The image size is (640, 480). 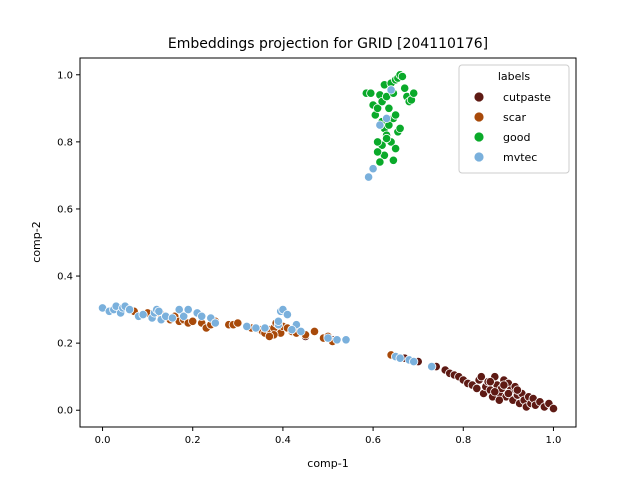 I want to click on legend-marker-scar, so click(x=479, y=117).